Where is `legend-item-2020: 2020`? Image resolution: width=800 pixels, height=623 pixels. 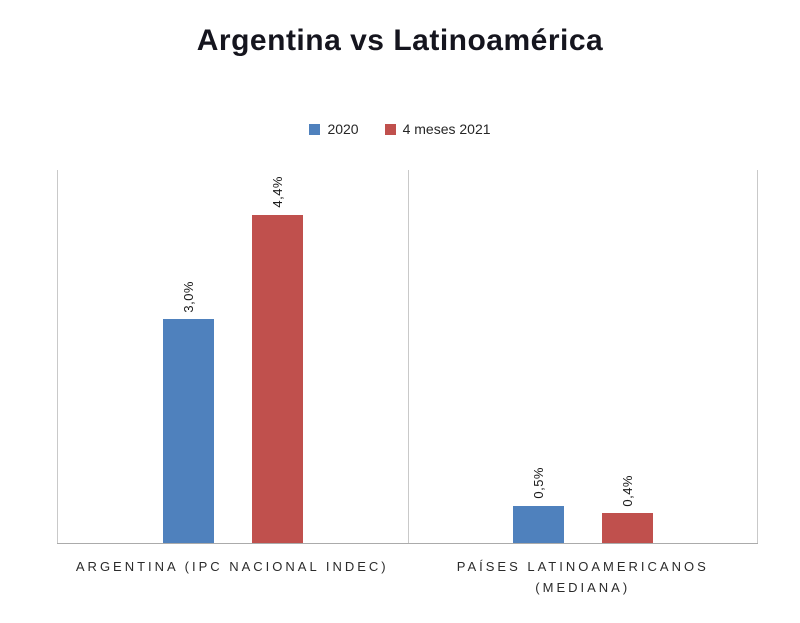
legend-item-2020: 2020 is located at coordinates (334, 129).